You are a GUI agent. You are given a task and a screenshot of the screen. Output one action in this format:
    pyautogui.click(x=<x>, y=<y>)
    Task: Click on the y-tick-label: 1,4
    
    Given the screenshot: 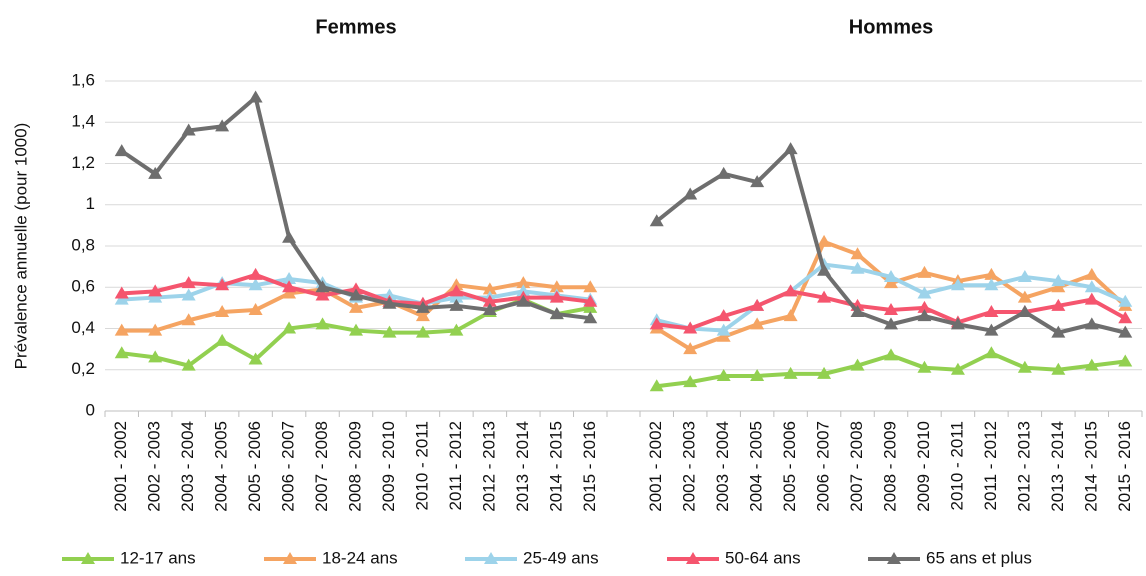 What is the action you would take?
    pyautogui.click(x=83, y=121)
    